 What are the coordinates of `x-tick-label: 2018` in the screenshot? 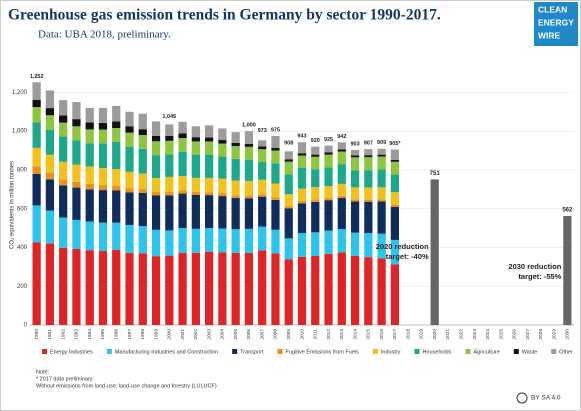 It's located at (408, 334).